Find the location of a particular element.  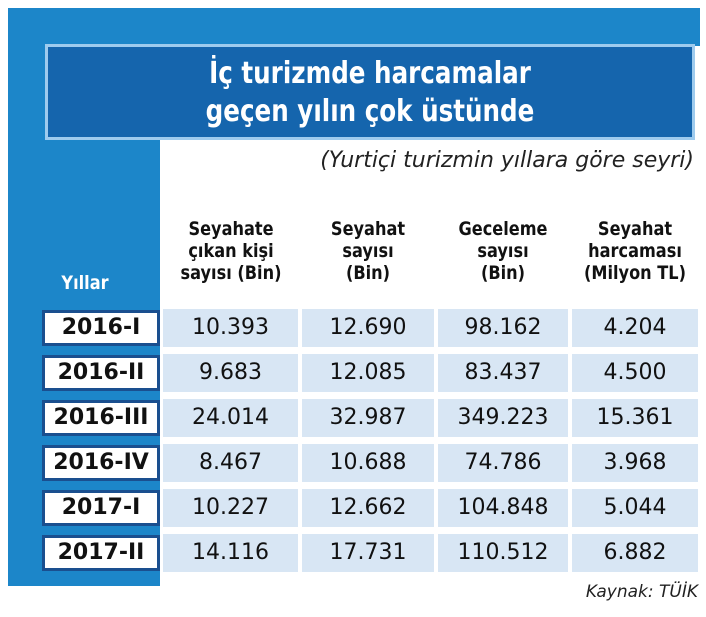

column-header: Seyahate çıkan kişi sayısı (Bin) is located at coordinates (231, 251).